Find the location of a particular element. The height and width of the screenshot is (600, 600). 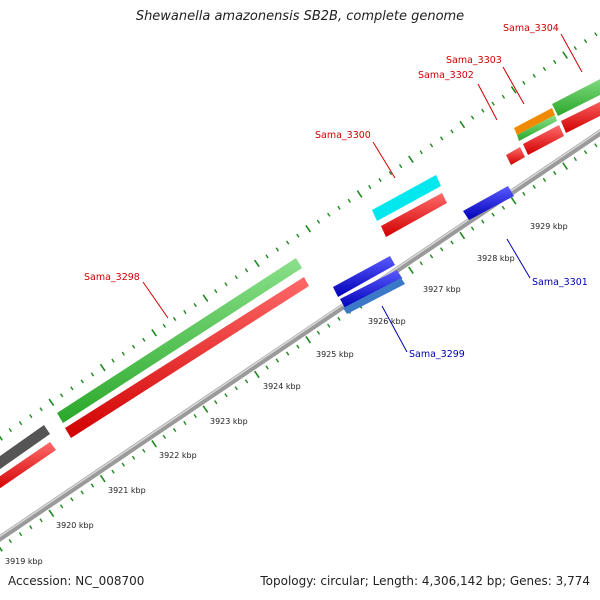

label-sama-3299: Sama_3299 is located at coordinates (437, 354).